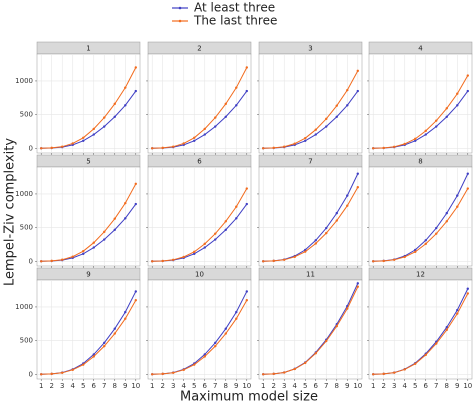  I want to click on strip-label: 8, so click(420, 162).